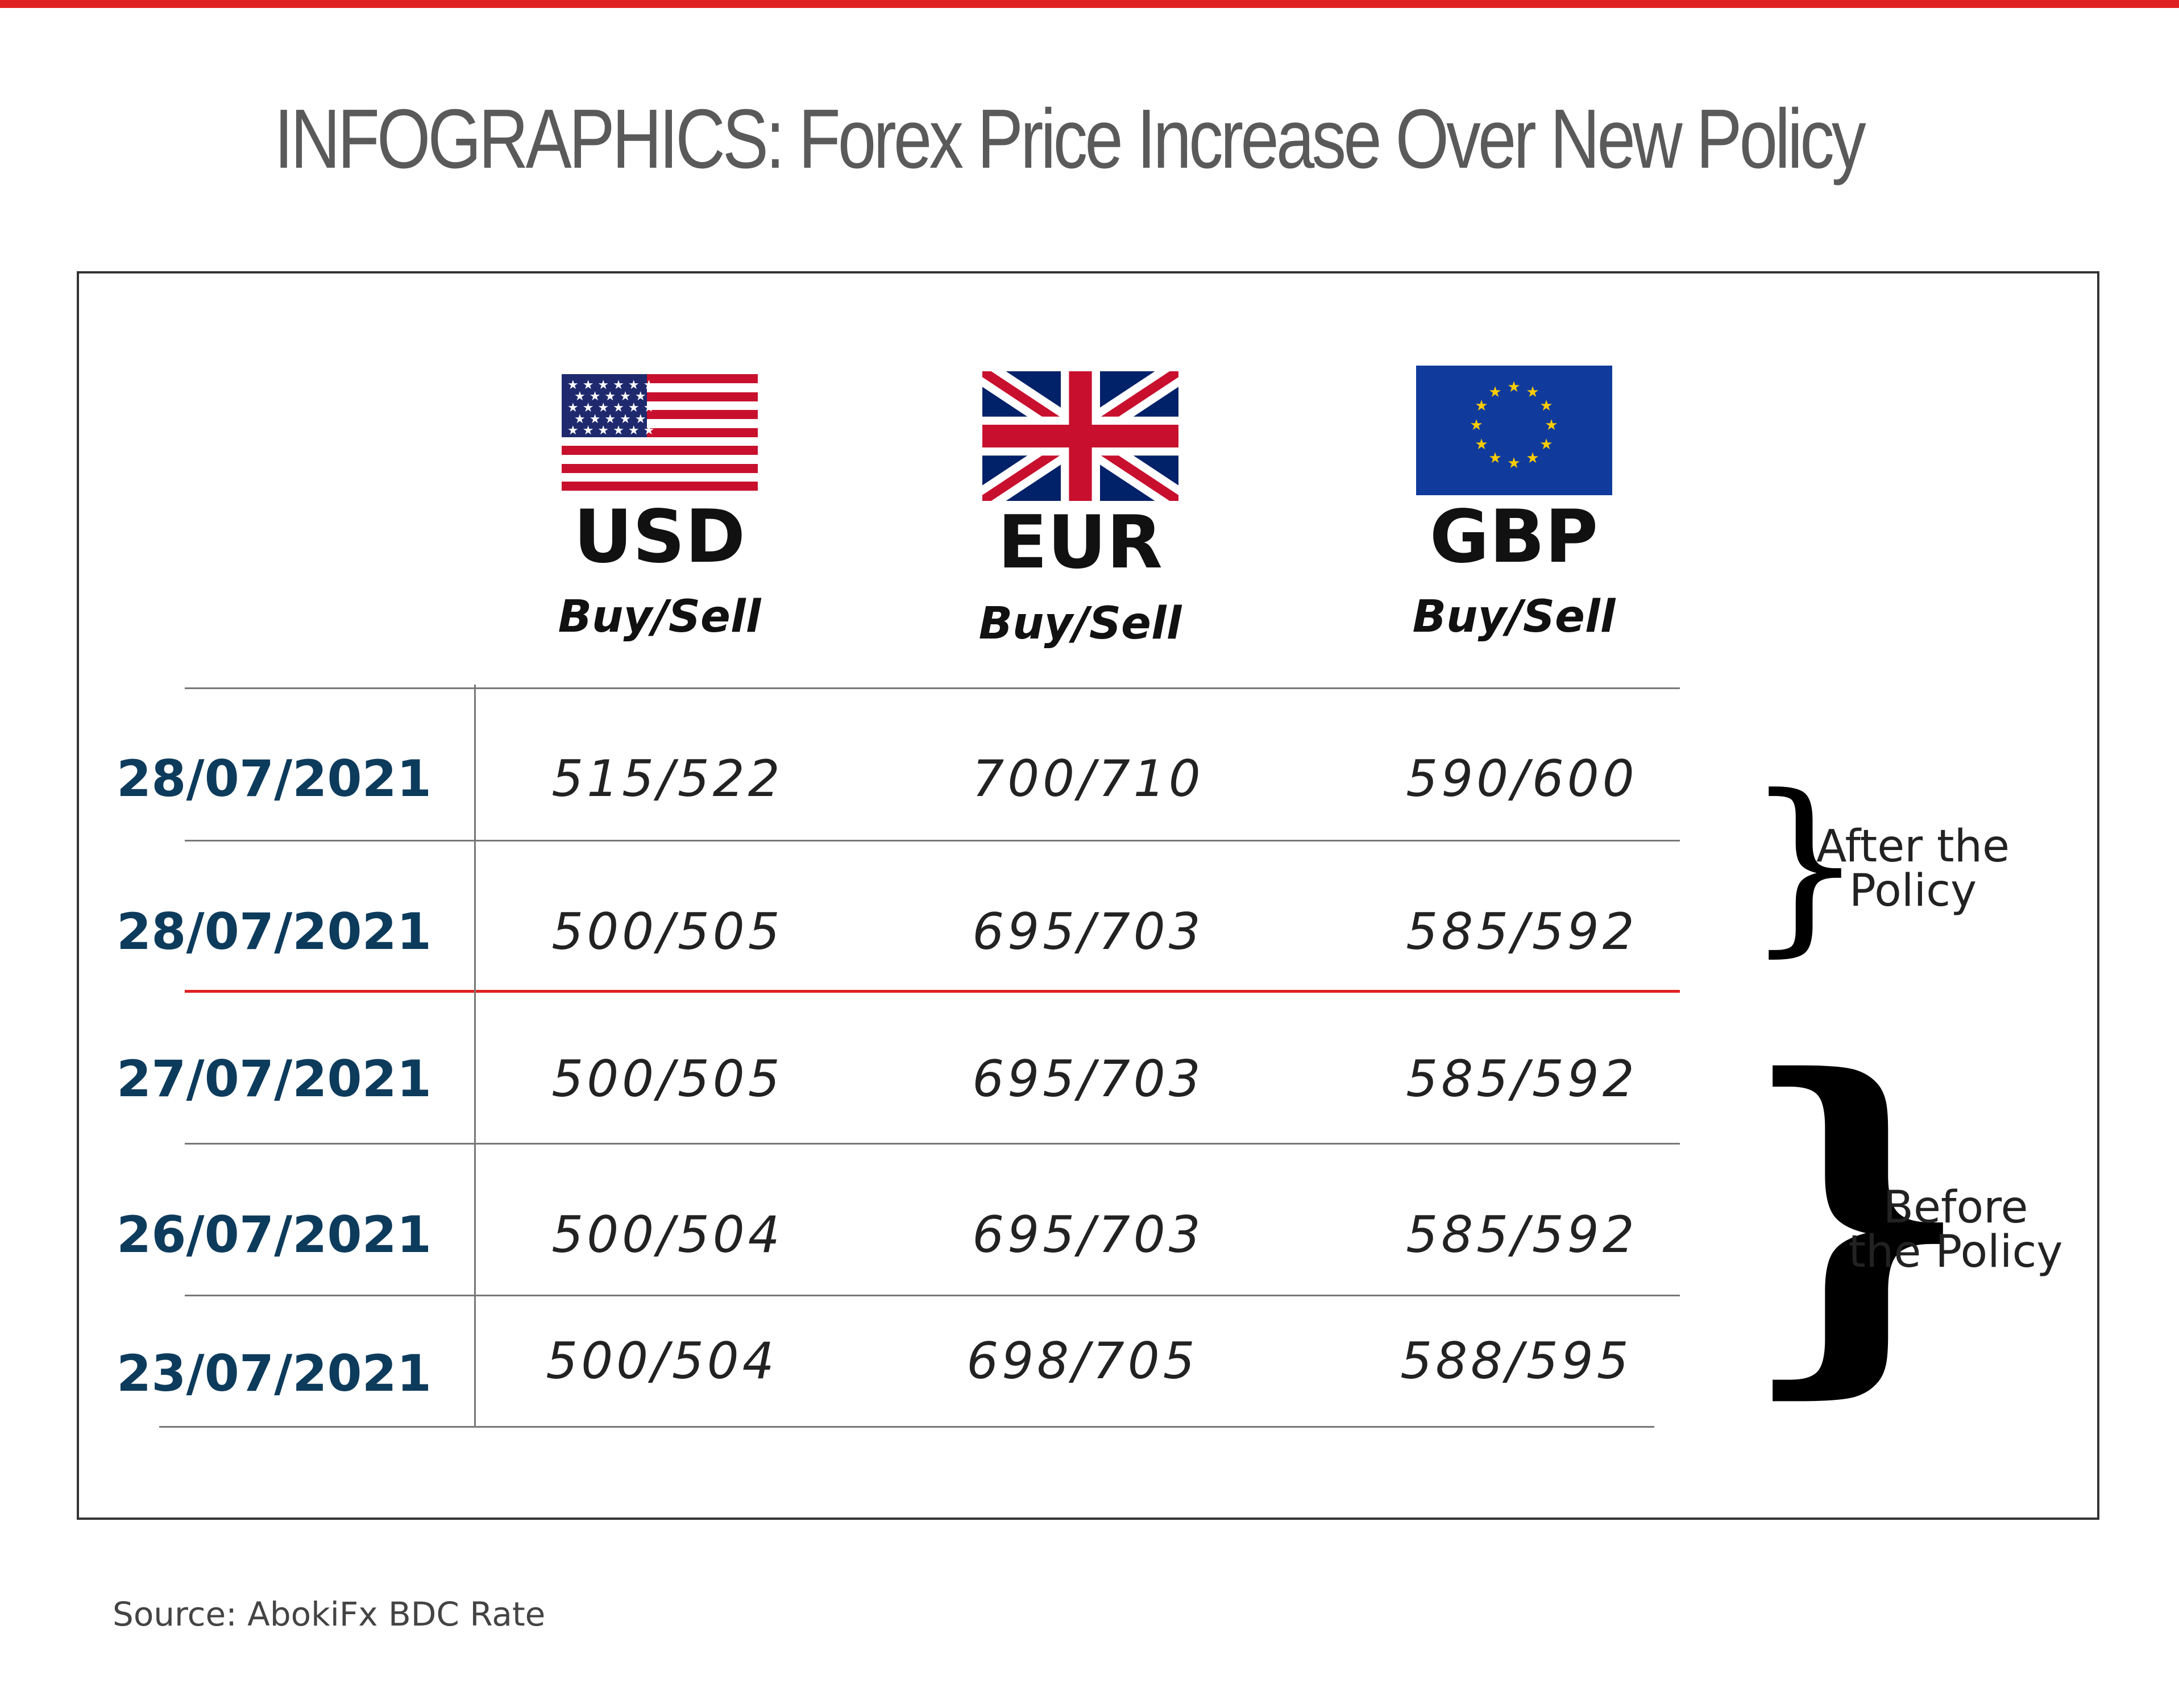  I want to click on usd-column-header: USD, so click(659, 537).